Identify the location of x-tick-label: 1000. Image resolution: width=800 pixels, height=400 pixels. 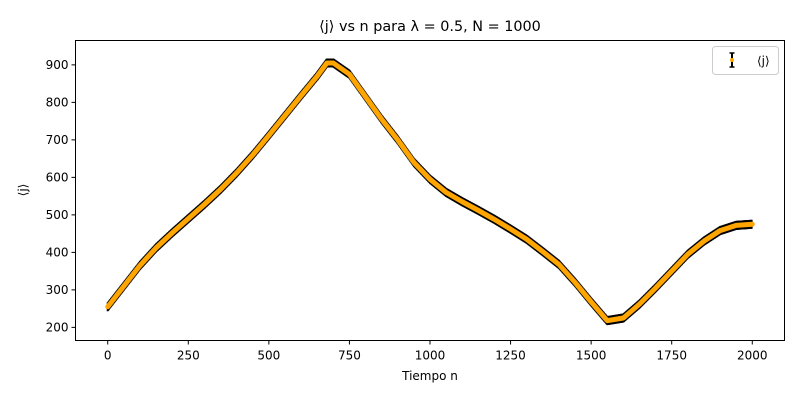
(430, 356).